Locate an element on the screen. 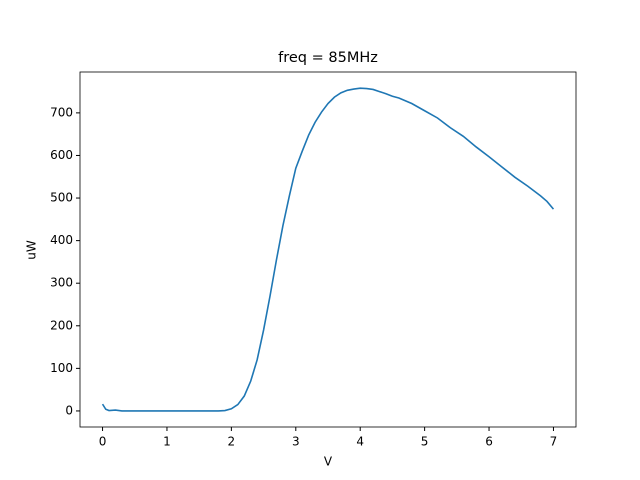 The image size is (640, 480). y-tick-label: 100 is located at coordinates (61, 368).